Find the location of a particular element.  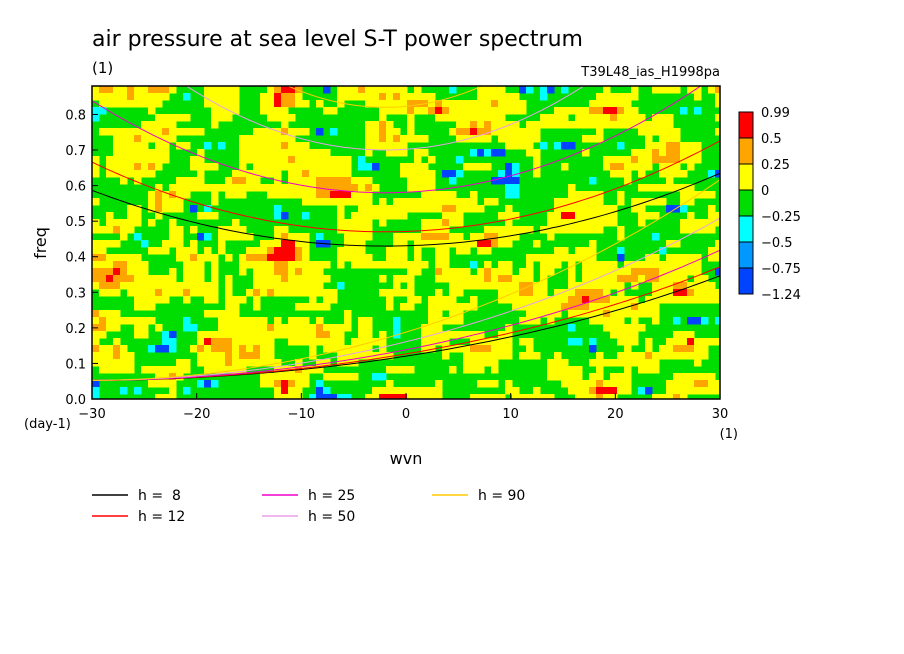

colorbar-swatch is located at coordinates (746, 151).